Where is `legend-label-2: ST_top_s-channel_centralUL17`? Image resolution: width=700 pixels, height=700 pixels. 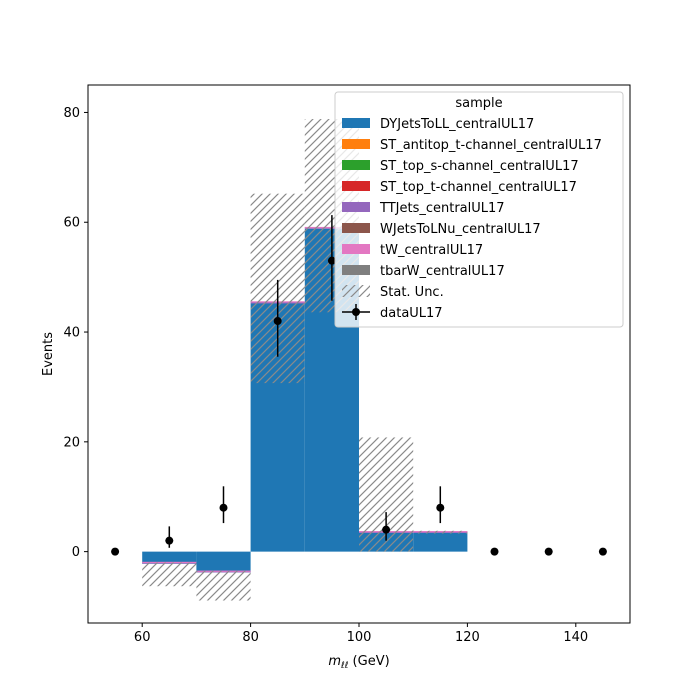
legend-label-2: ST_top_s-channel_centralUL17 is located at coordinates (479, 166).